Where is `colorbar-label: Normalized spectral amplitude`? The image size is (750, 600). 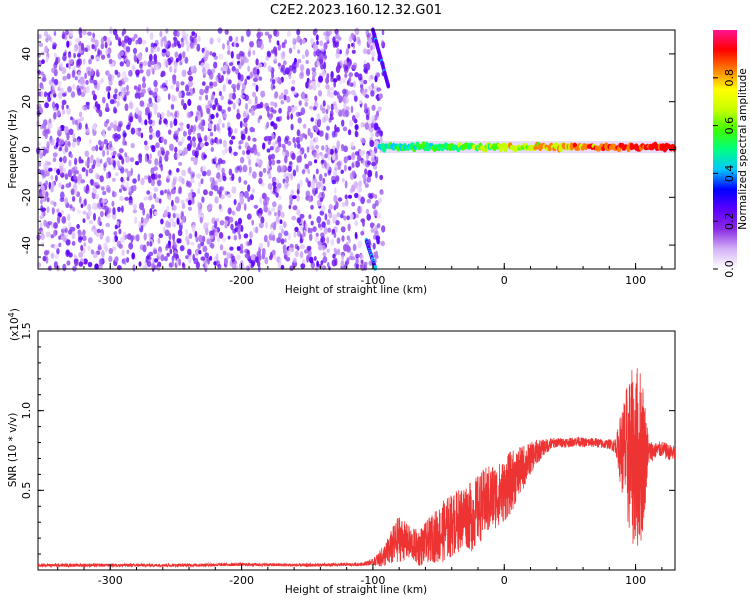 colorbar-label: Normalized spectral amplitude is located at coordinates (743, 148).